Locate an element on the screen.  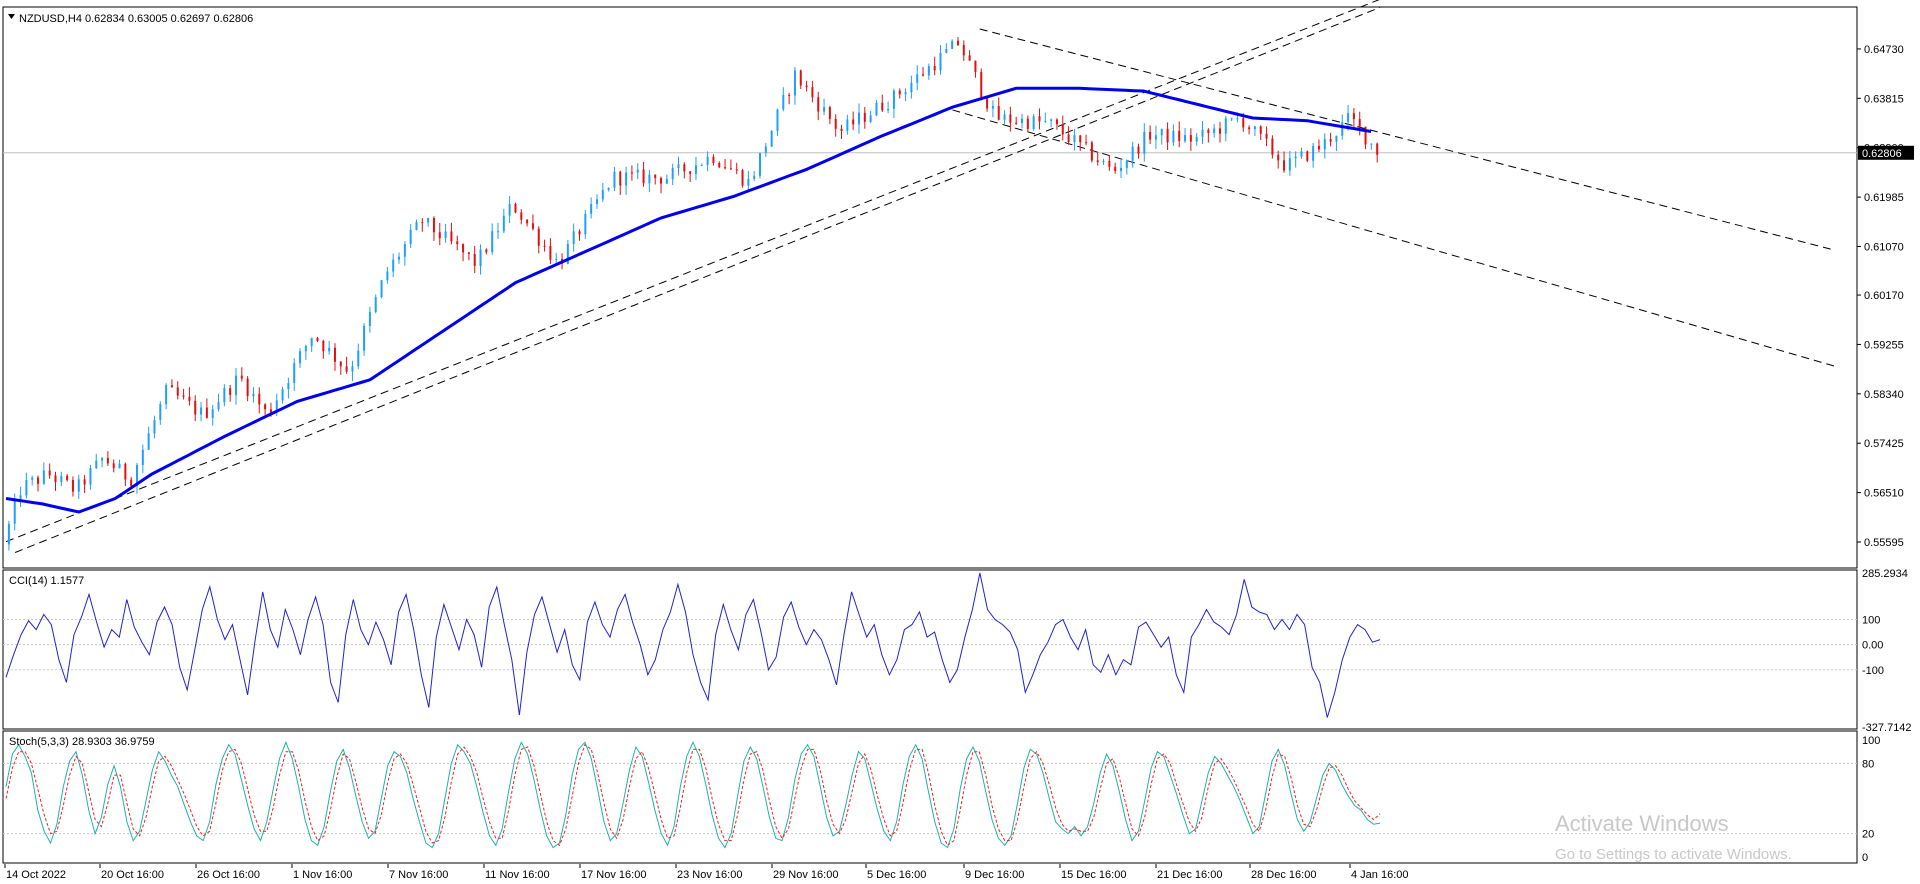
time-tick-label: 20 Oct 16:00 is located at coordinates (132, 875).